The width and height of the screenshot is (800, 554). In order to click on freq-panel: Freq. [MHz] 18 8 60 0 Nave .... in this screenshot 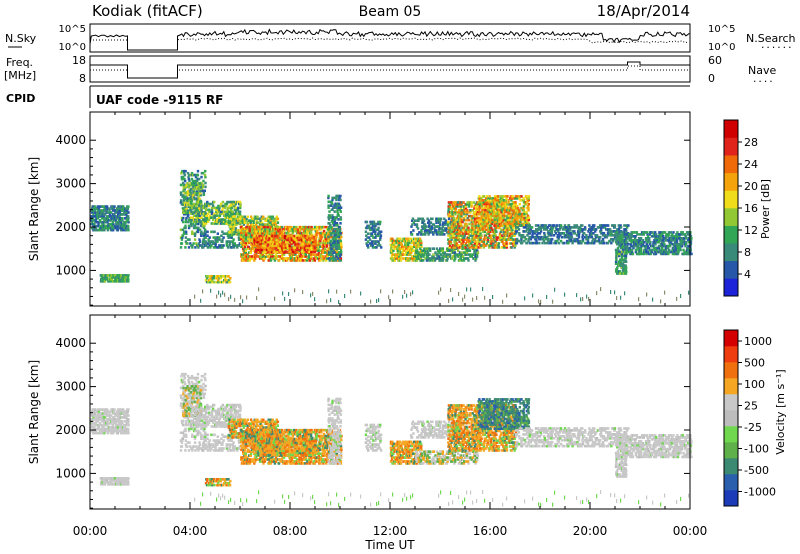, I will do `click(390, 69)`.